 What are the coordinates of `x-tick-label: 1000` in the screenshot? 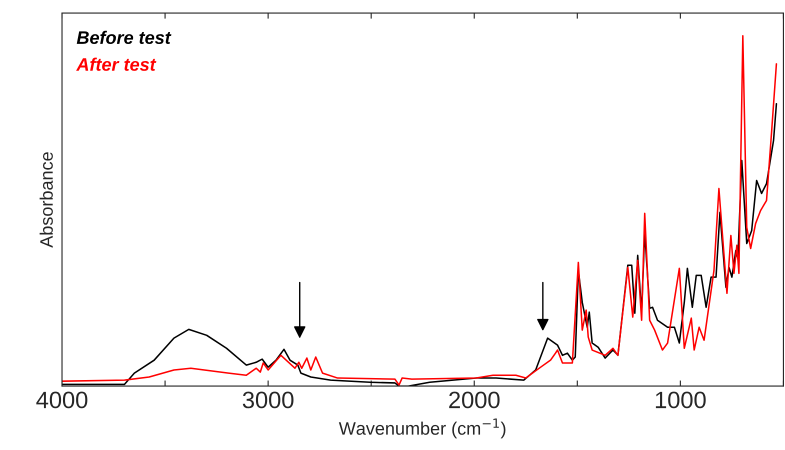 It's located at (681, 400).